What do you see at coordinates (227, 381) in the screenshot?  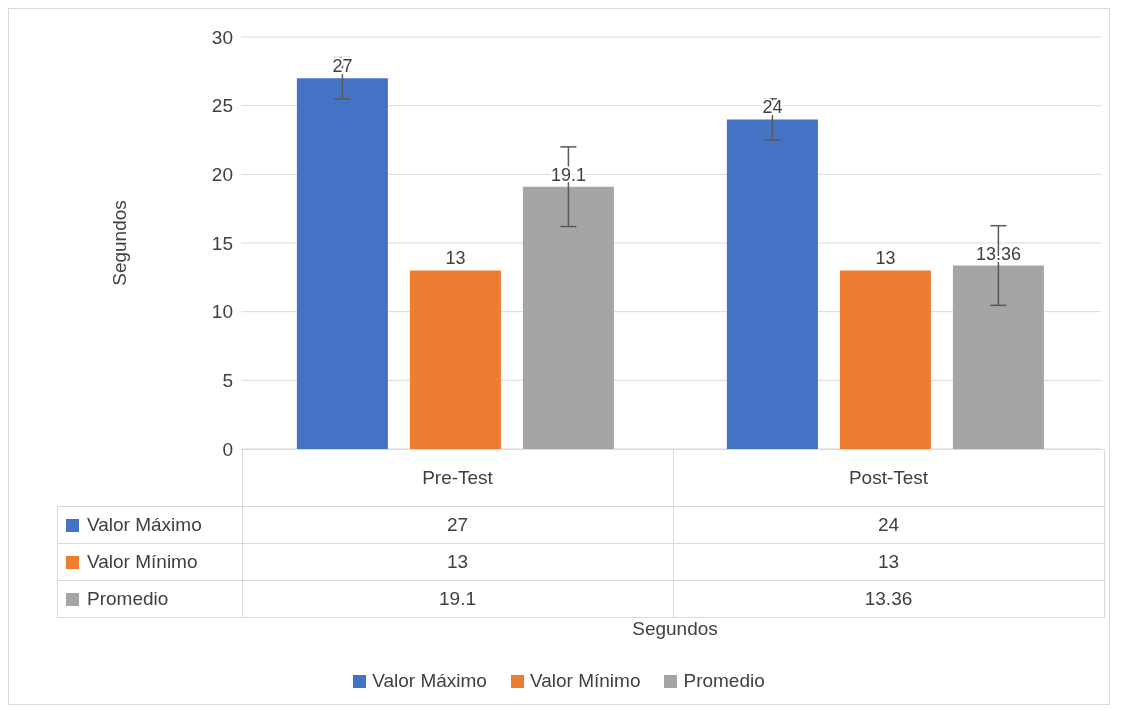 I see `y-tick-label: 5` at bounding box center [227, 381].